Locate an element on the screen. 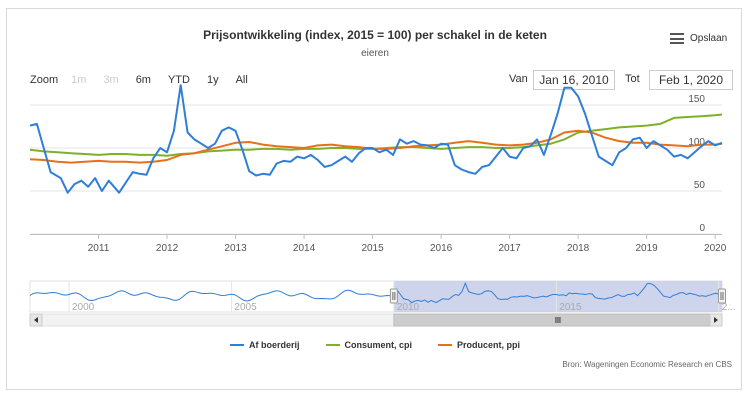 The width and height of the screenshot is (750, 404). from-label: Van is located at coordinates (518, 79).